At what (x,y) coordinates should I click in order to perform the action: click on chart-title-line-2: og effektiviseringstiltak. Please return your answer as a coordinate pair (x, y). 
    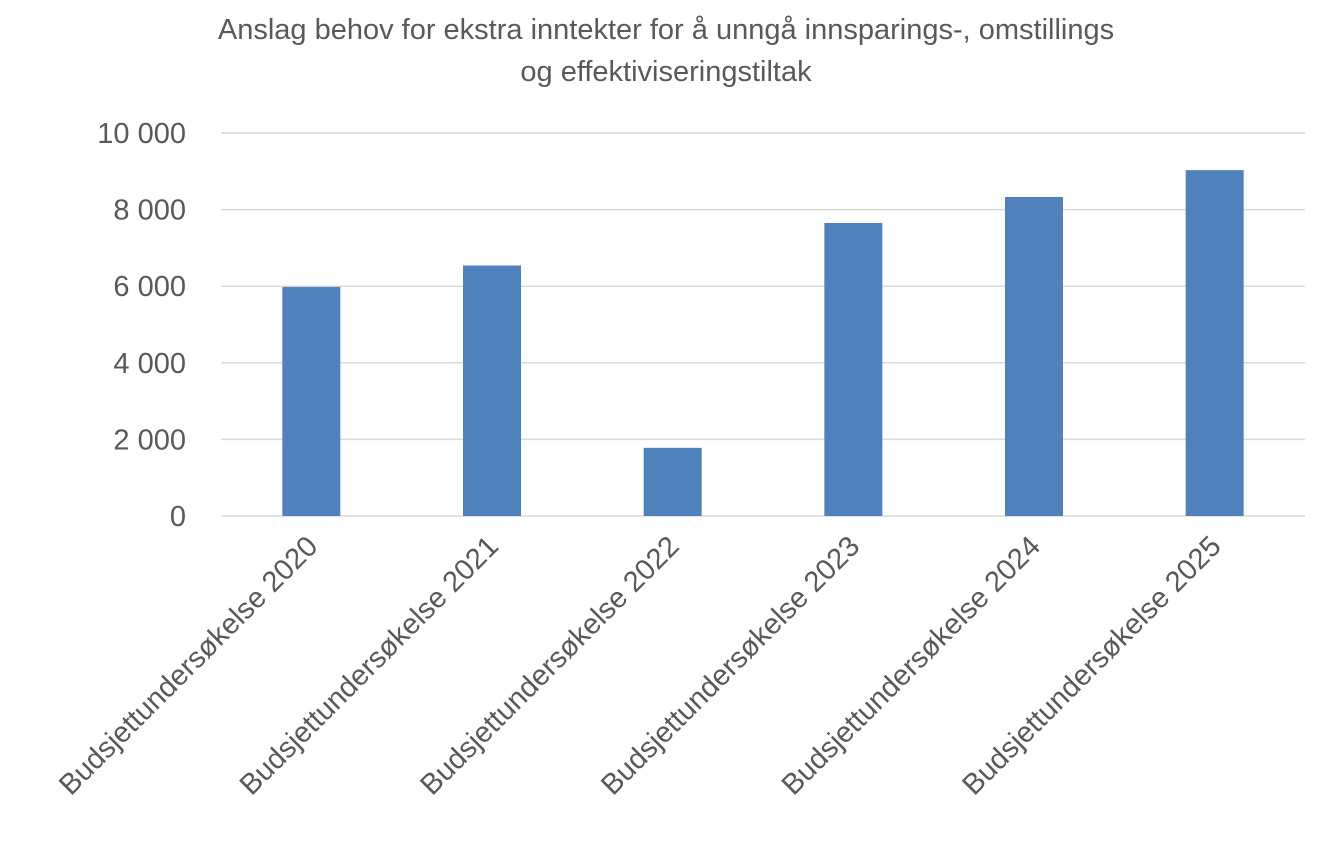
    Looking at the image, I should click on (666, 72).